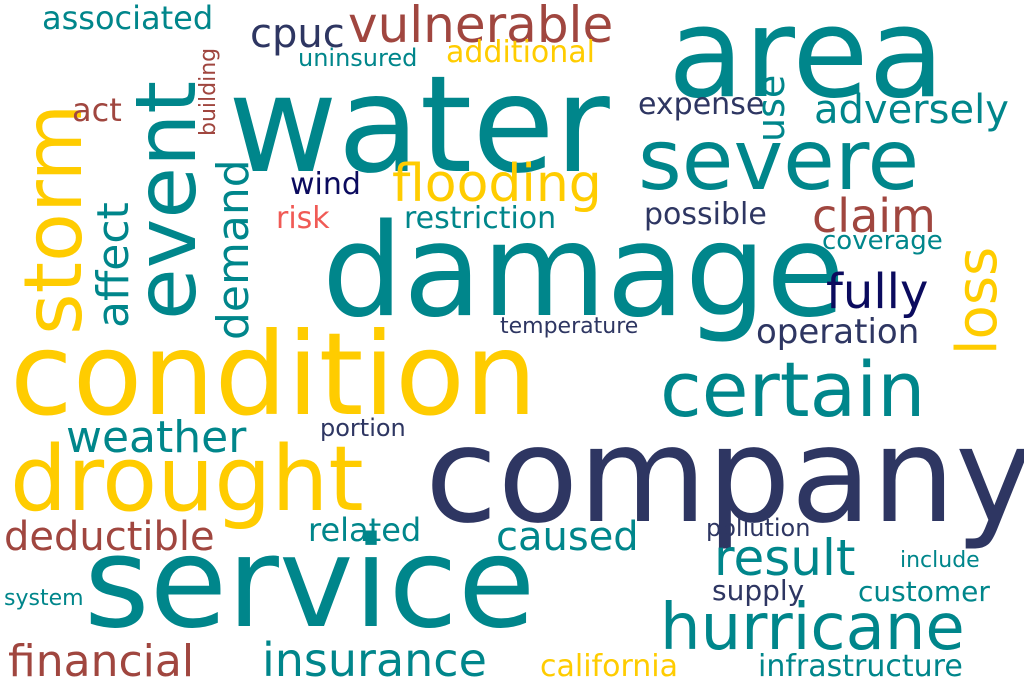 This screenshot has width=1024, height=687. I want to click on word-vulnerable: vulnerable, so click(481, 27).